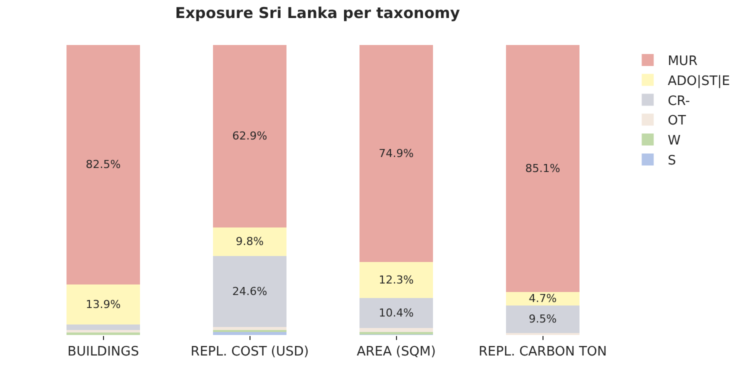 The height and width of the screenshot is (372, 756). I want to click on x-tick-label: REPL. CARBON TON, so click(542, 352).